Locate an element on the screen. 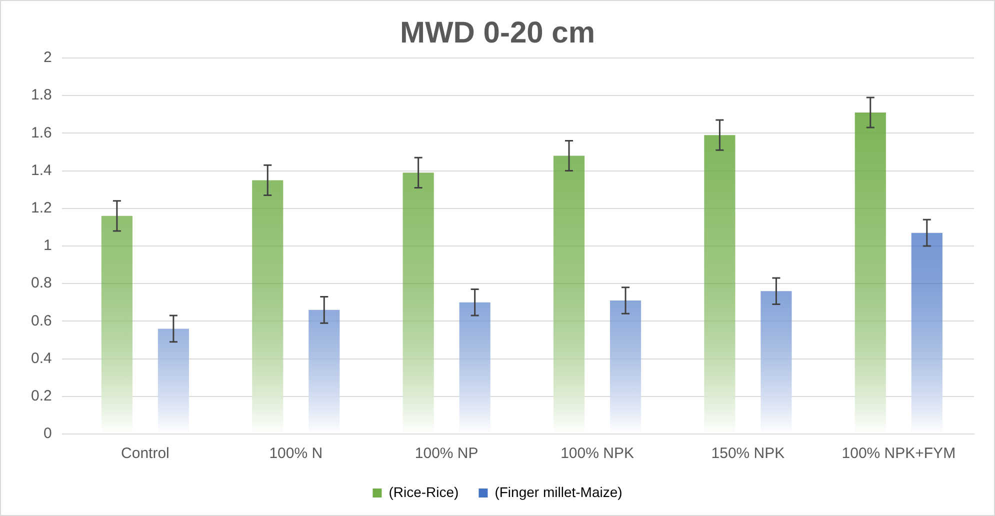 Image resolution: width=995 pixels, height=516 pixels. y-tick-label: 1.2 is located at coordinates (41, 208).